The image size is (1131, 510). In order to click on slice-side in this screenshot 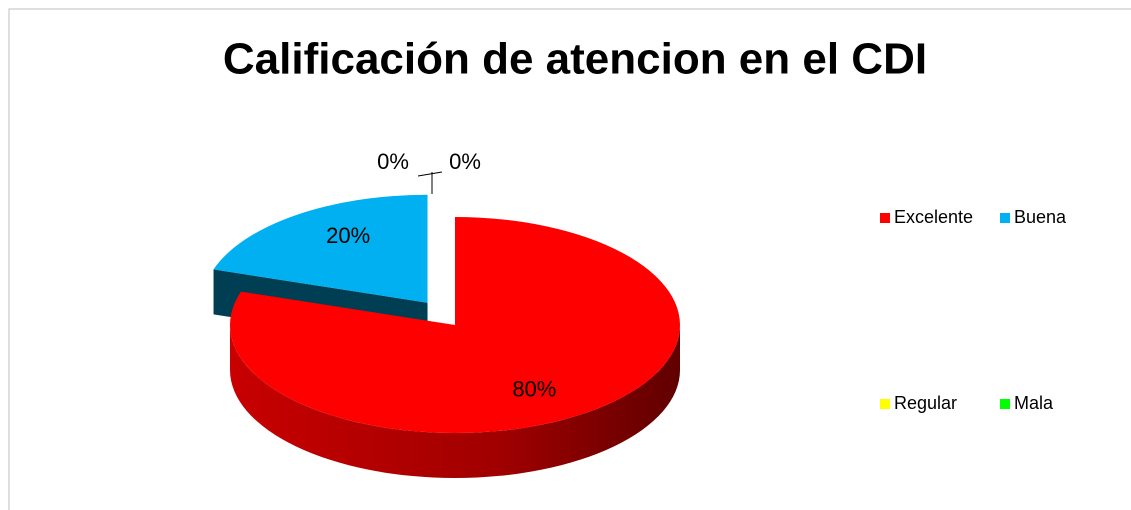, I will do `click(455, 401)`.